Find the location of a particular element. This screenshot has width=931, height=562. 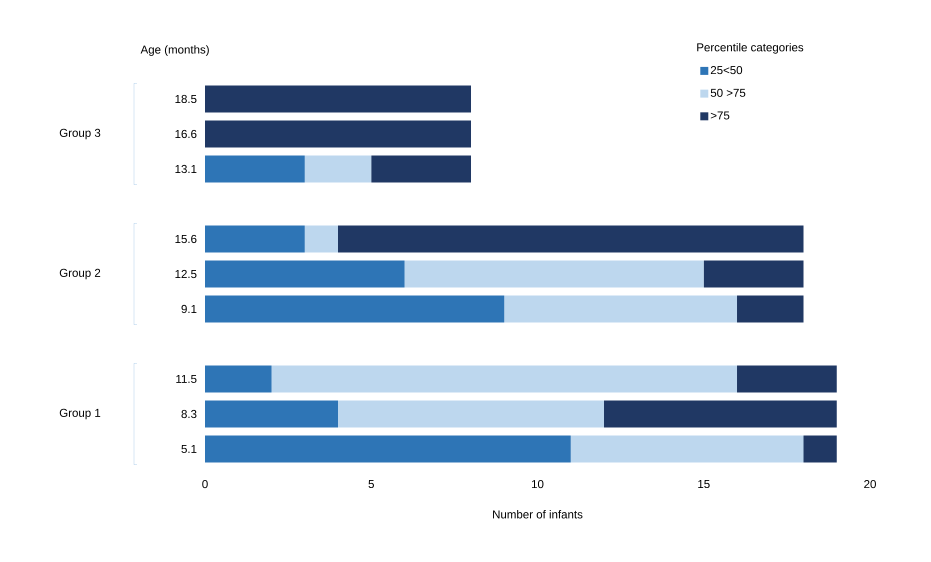

y-tick-label: 9.1 is located at coordinates (189, 309).